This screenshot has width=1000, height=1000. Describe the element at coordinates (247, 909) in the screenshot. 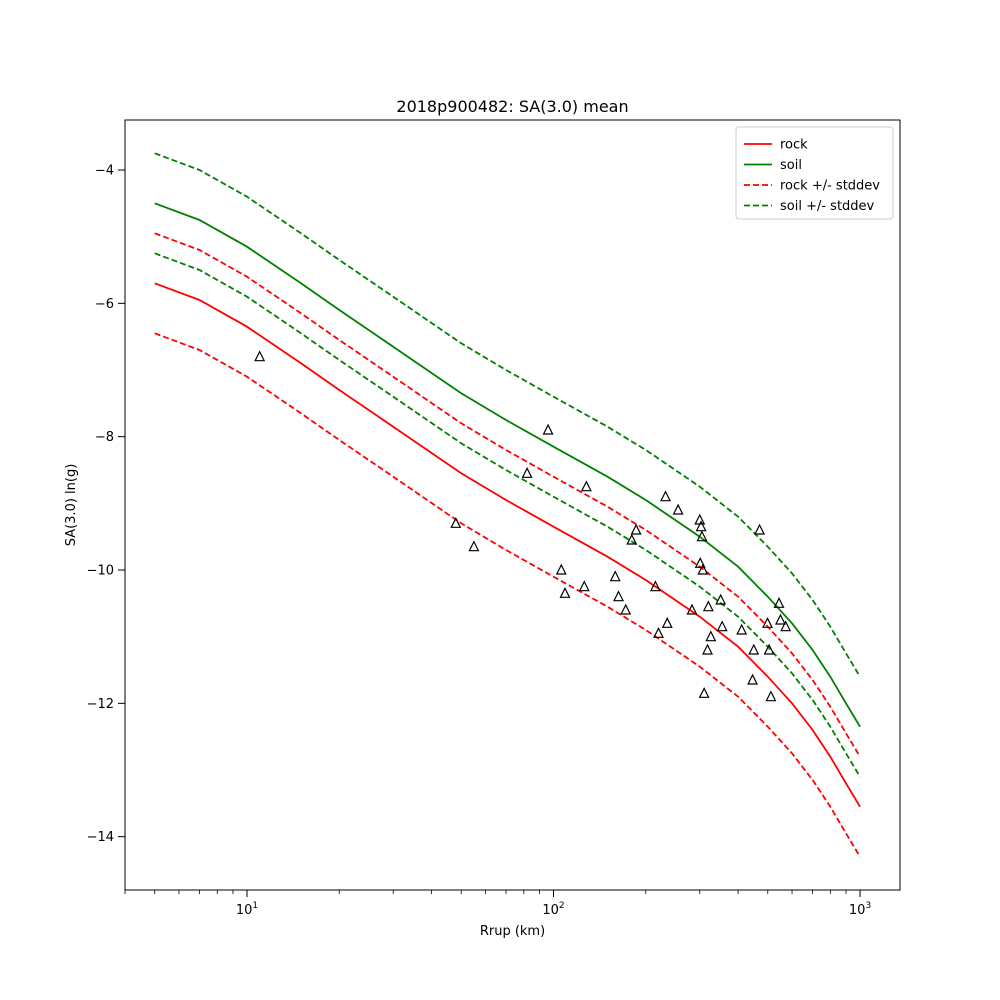

I see `x-tick-label: 10¹` at that location.